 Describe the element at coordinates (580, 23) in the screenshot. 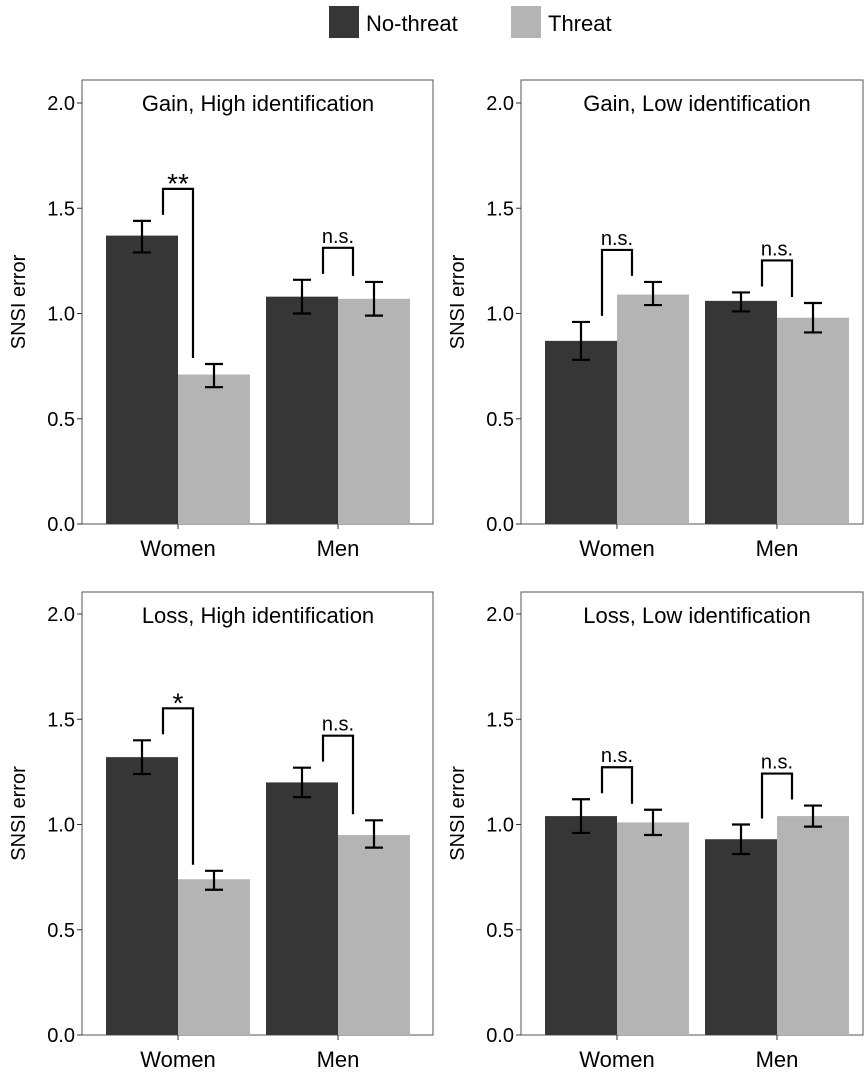

I see `legend-label-threat: Threat` at that location.